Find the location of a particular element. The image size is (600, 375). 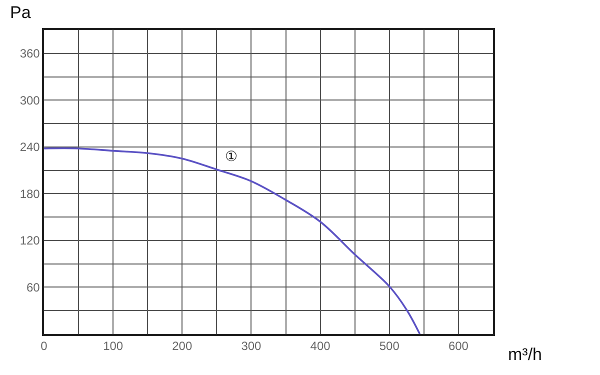

y-tick-label: 120 is located at coordinates (30, 241).